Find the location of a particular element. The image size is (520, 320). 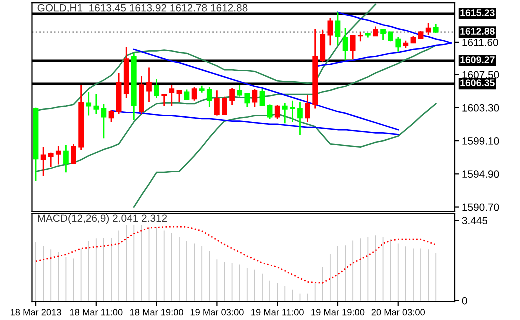

y-tick-label: 1607.50 is located at coordinates (481, 75).